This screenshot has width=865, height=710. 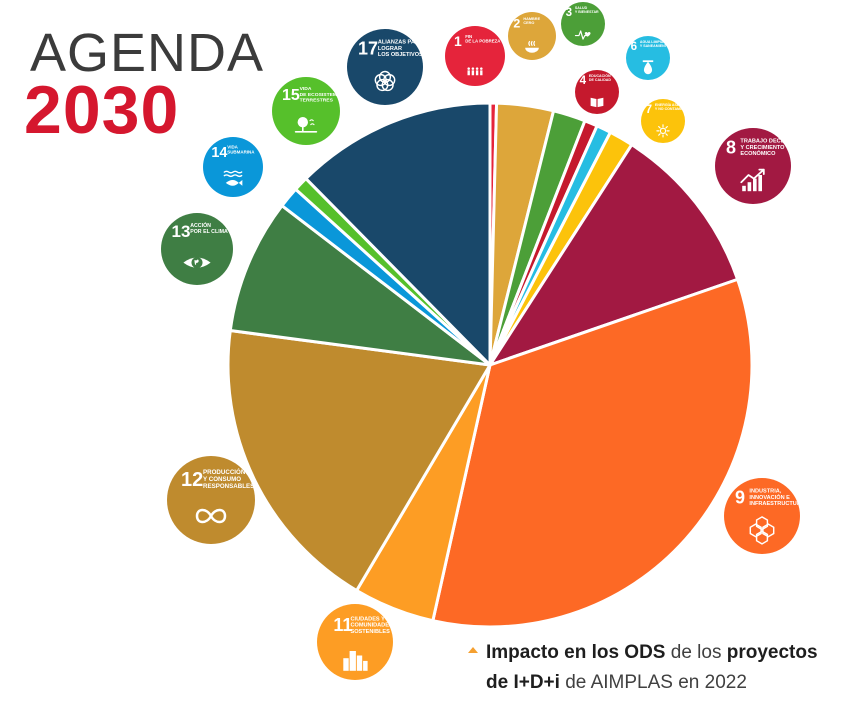 I want to click on ods-badge-label: DE LA POBREZA, so click(x=483, y=41).